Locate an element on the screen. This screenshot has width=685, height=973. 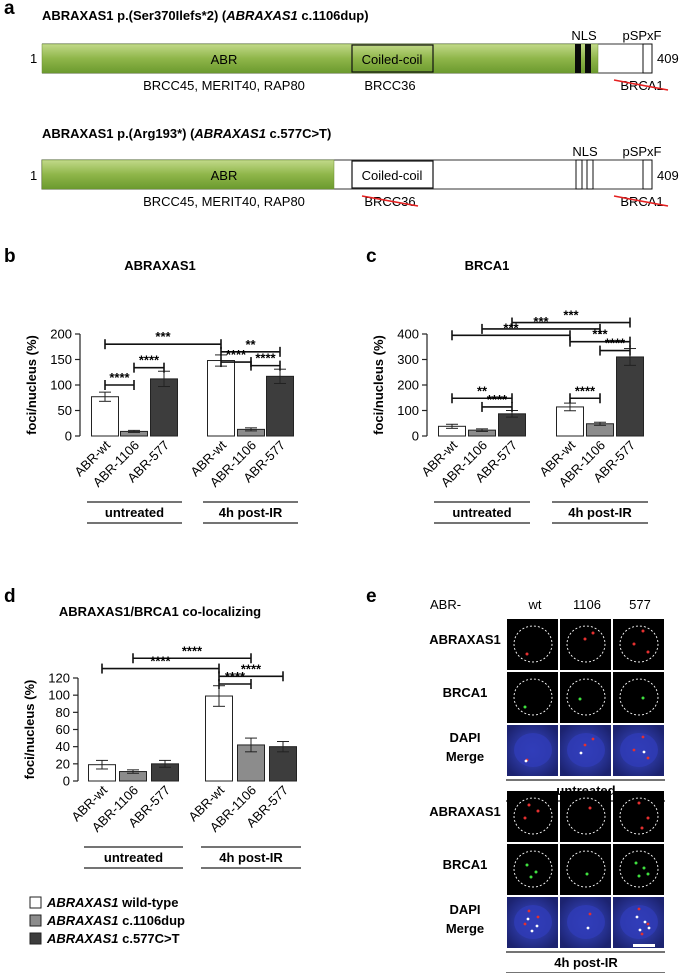
condition-label: 4h post-IR is located at coordinates (586, 962).